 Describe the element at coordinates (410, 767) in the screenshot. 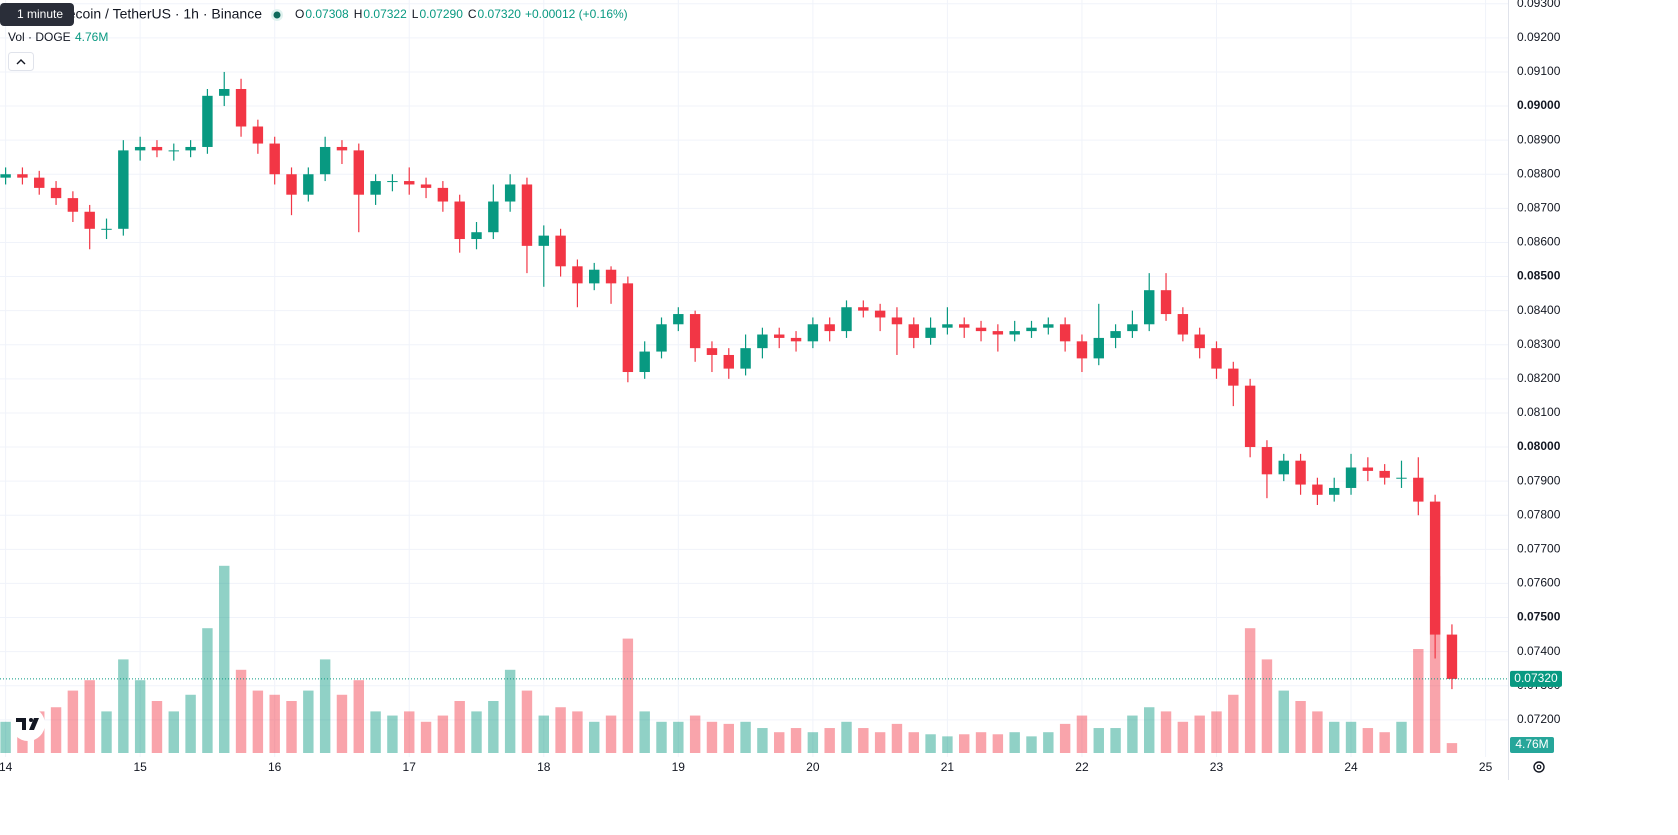

I see `x-tick-label: 17` at that location.